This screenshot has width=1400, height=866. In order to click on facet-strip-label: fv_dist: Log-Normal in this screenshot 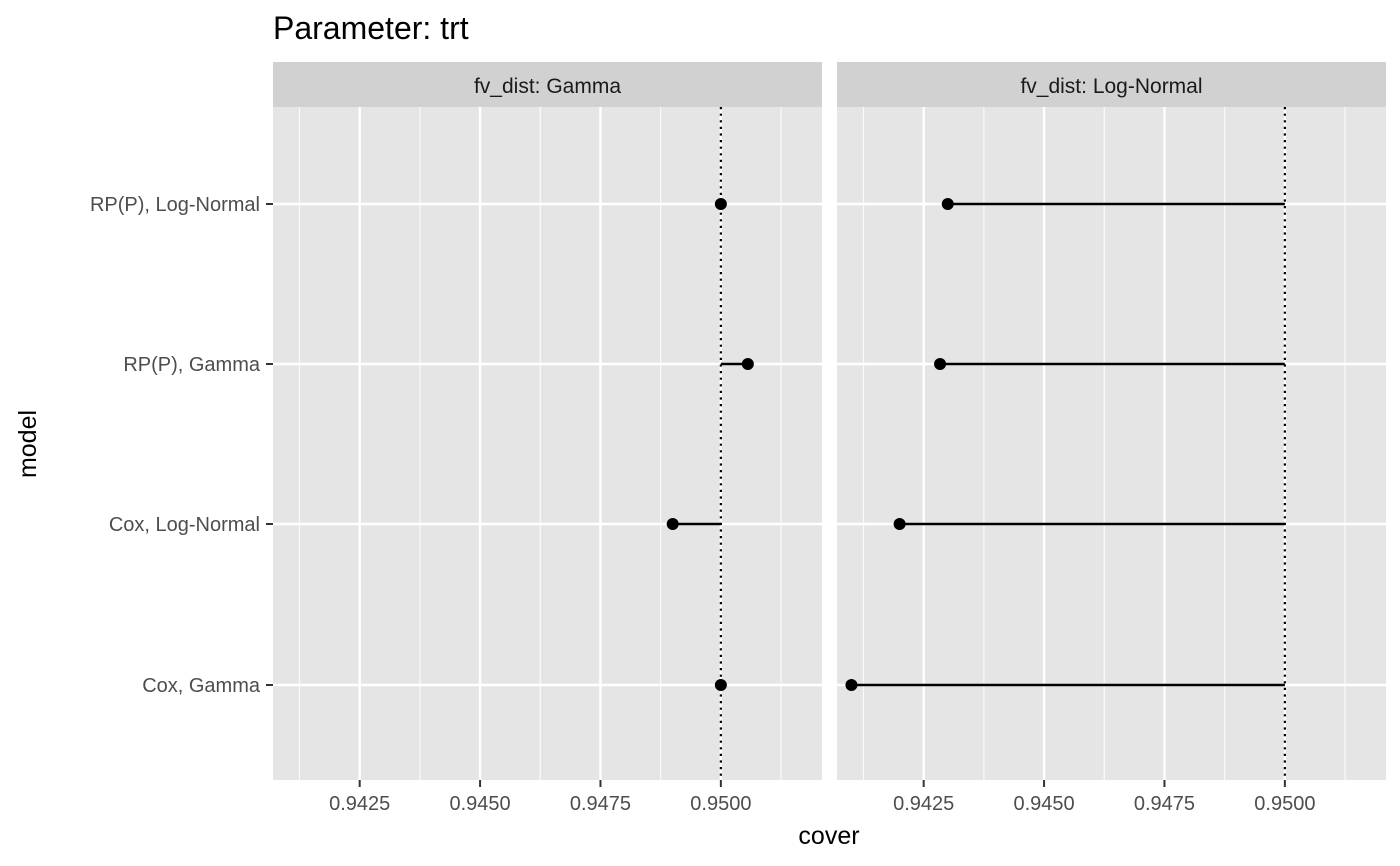, I will do `click(1111, 86)`.